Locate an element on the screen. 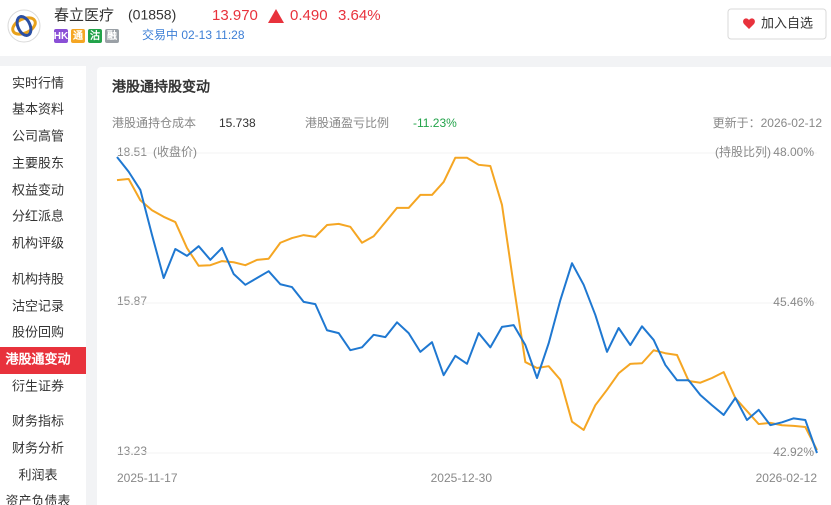 This screenshot has width=831, height=505. price-change: 0.490 is located at coordinates (309, 15).